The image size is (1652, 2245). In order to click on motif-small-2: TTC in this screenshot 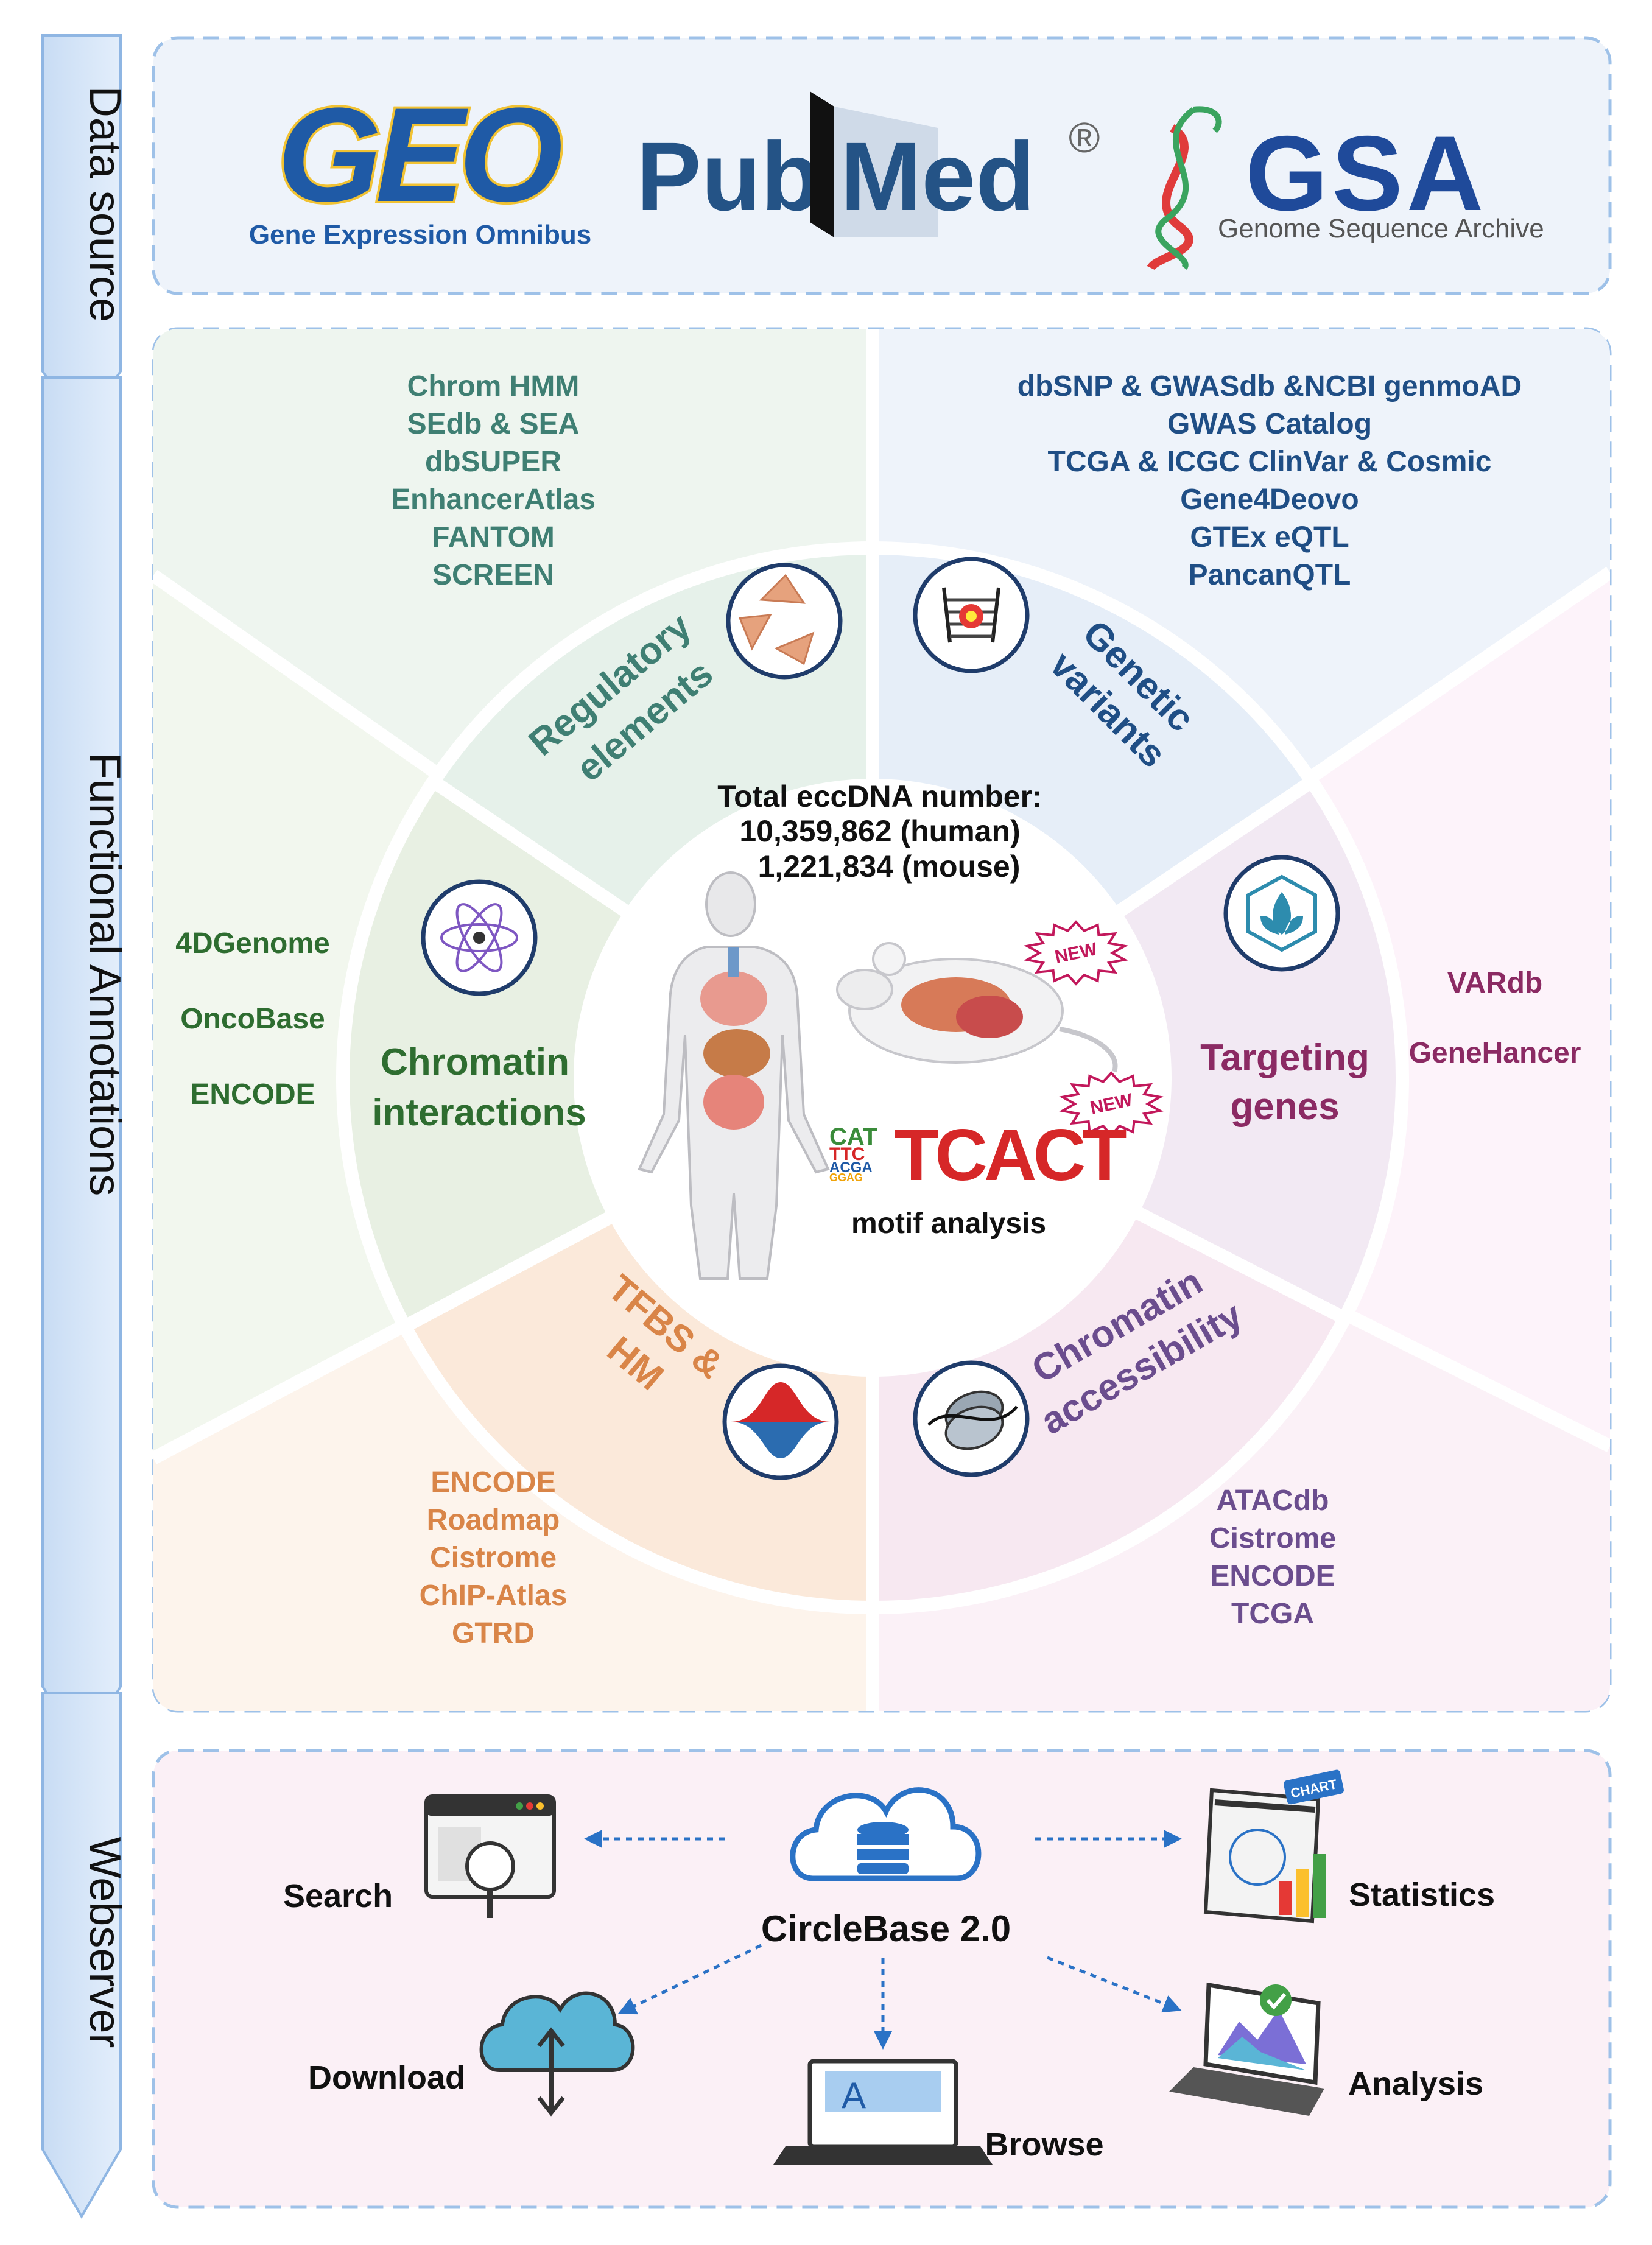, I will do `click(847, 1154)`.